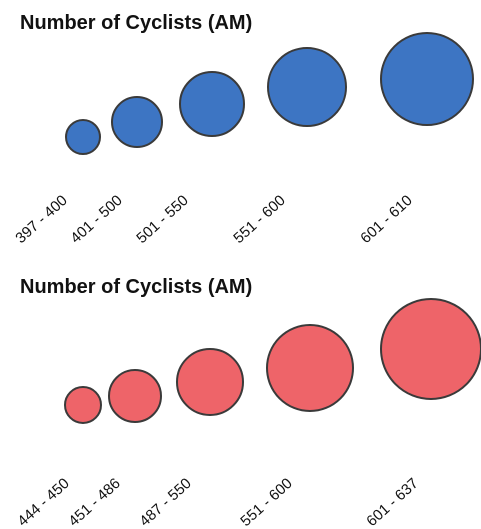 The height and width of the screenshot is (529, 481). I want to click on class-label: 501 - 550, so click(162, 219).